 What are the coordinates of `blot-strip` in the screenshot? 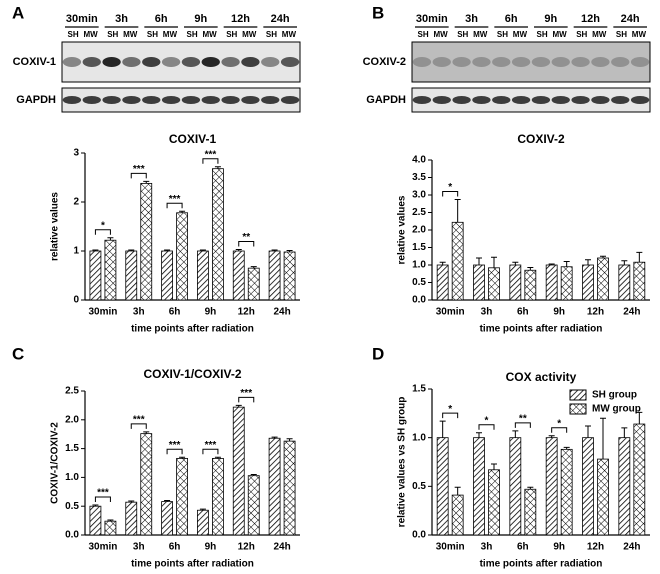 It's located at (531, 100).